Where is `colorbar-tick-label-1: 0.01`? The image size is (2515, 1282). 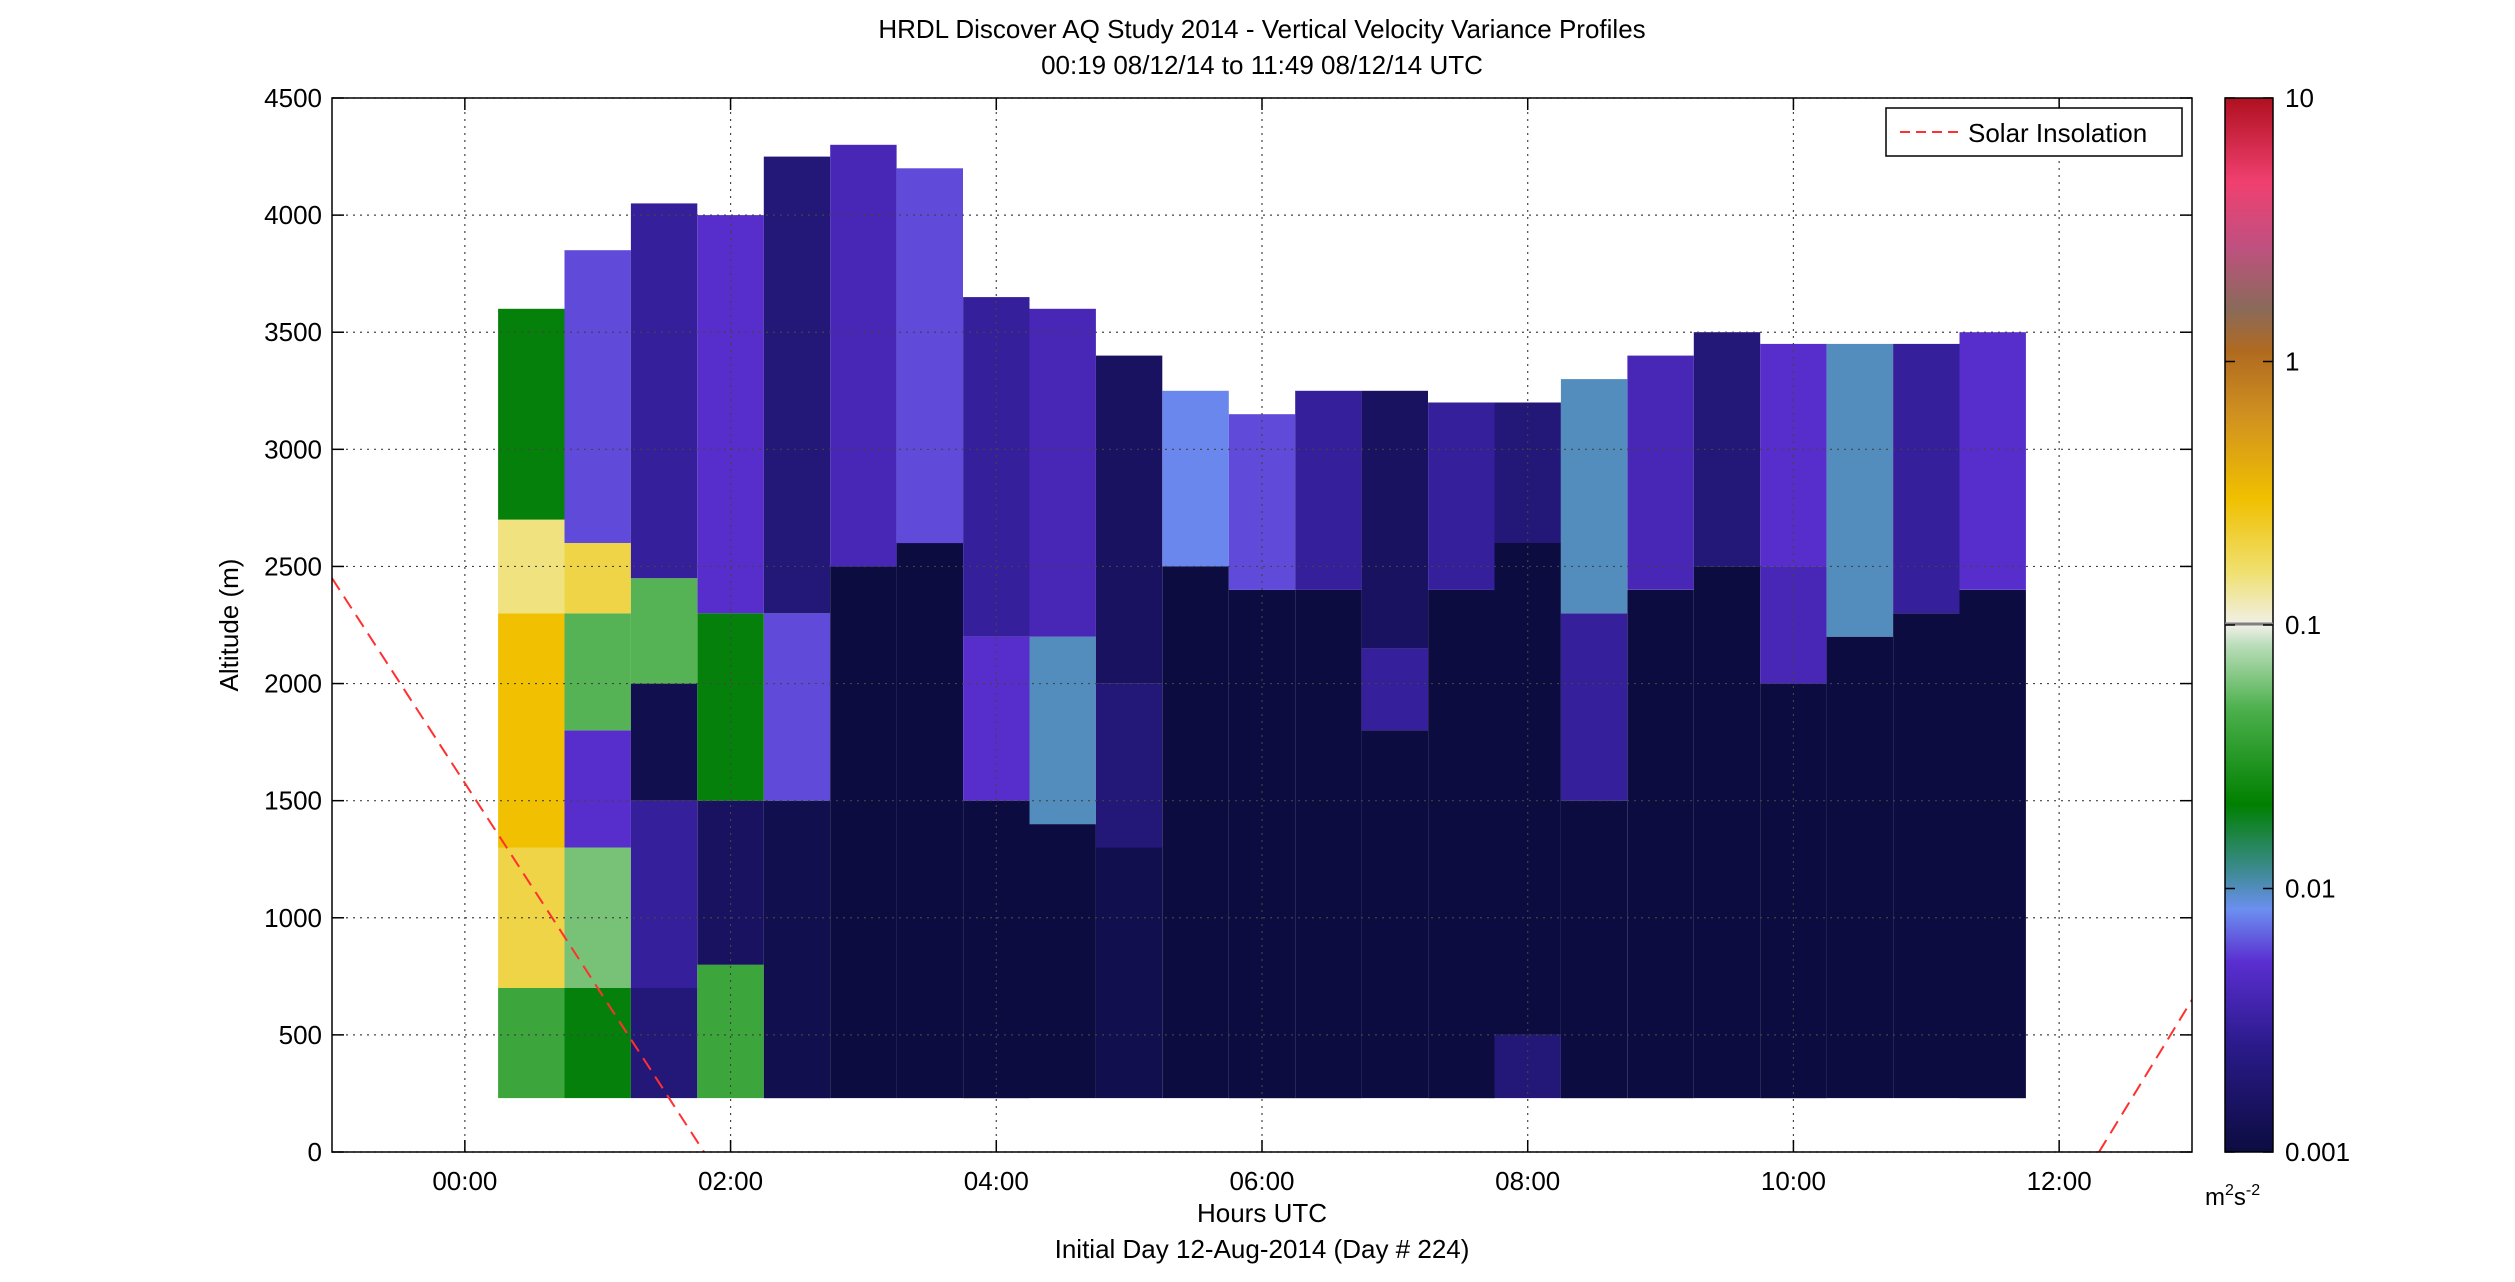
colorbar-tick-label-1: 0.01 is located at coordinates (2310, 889).